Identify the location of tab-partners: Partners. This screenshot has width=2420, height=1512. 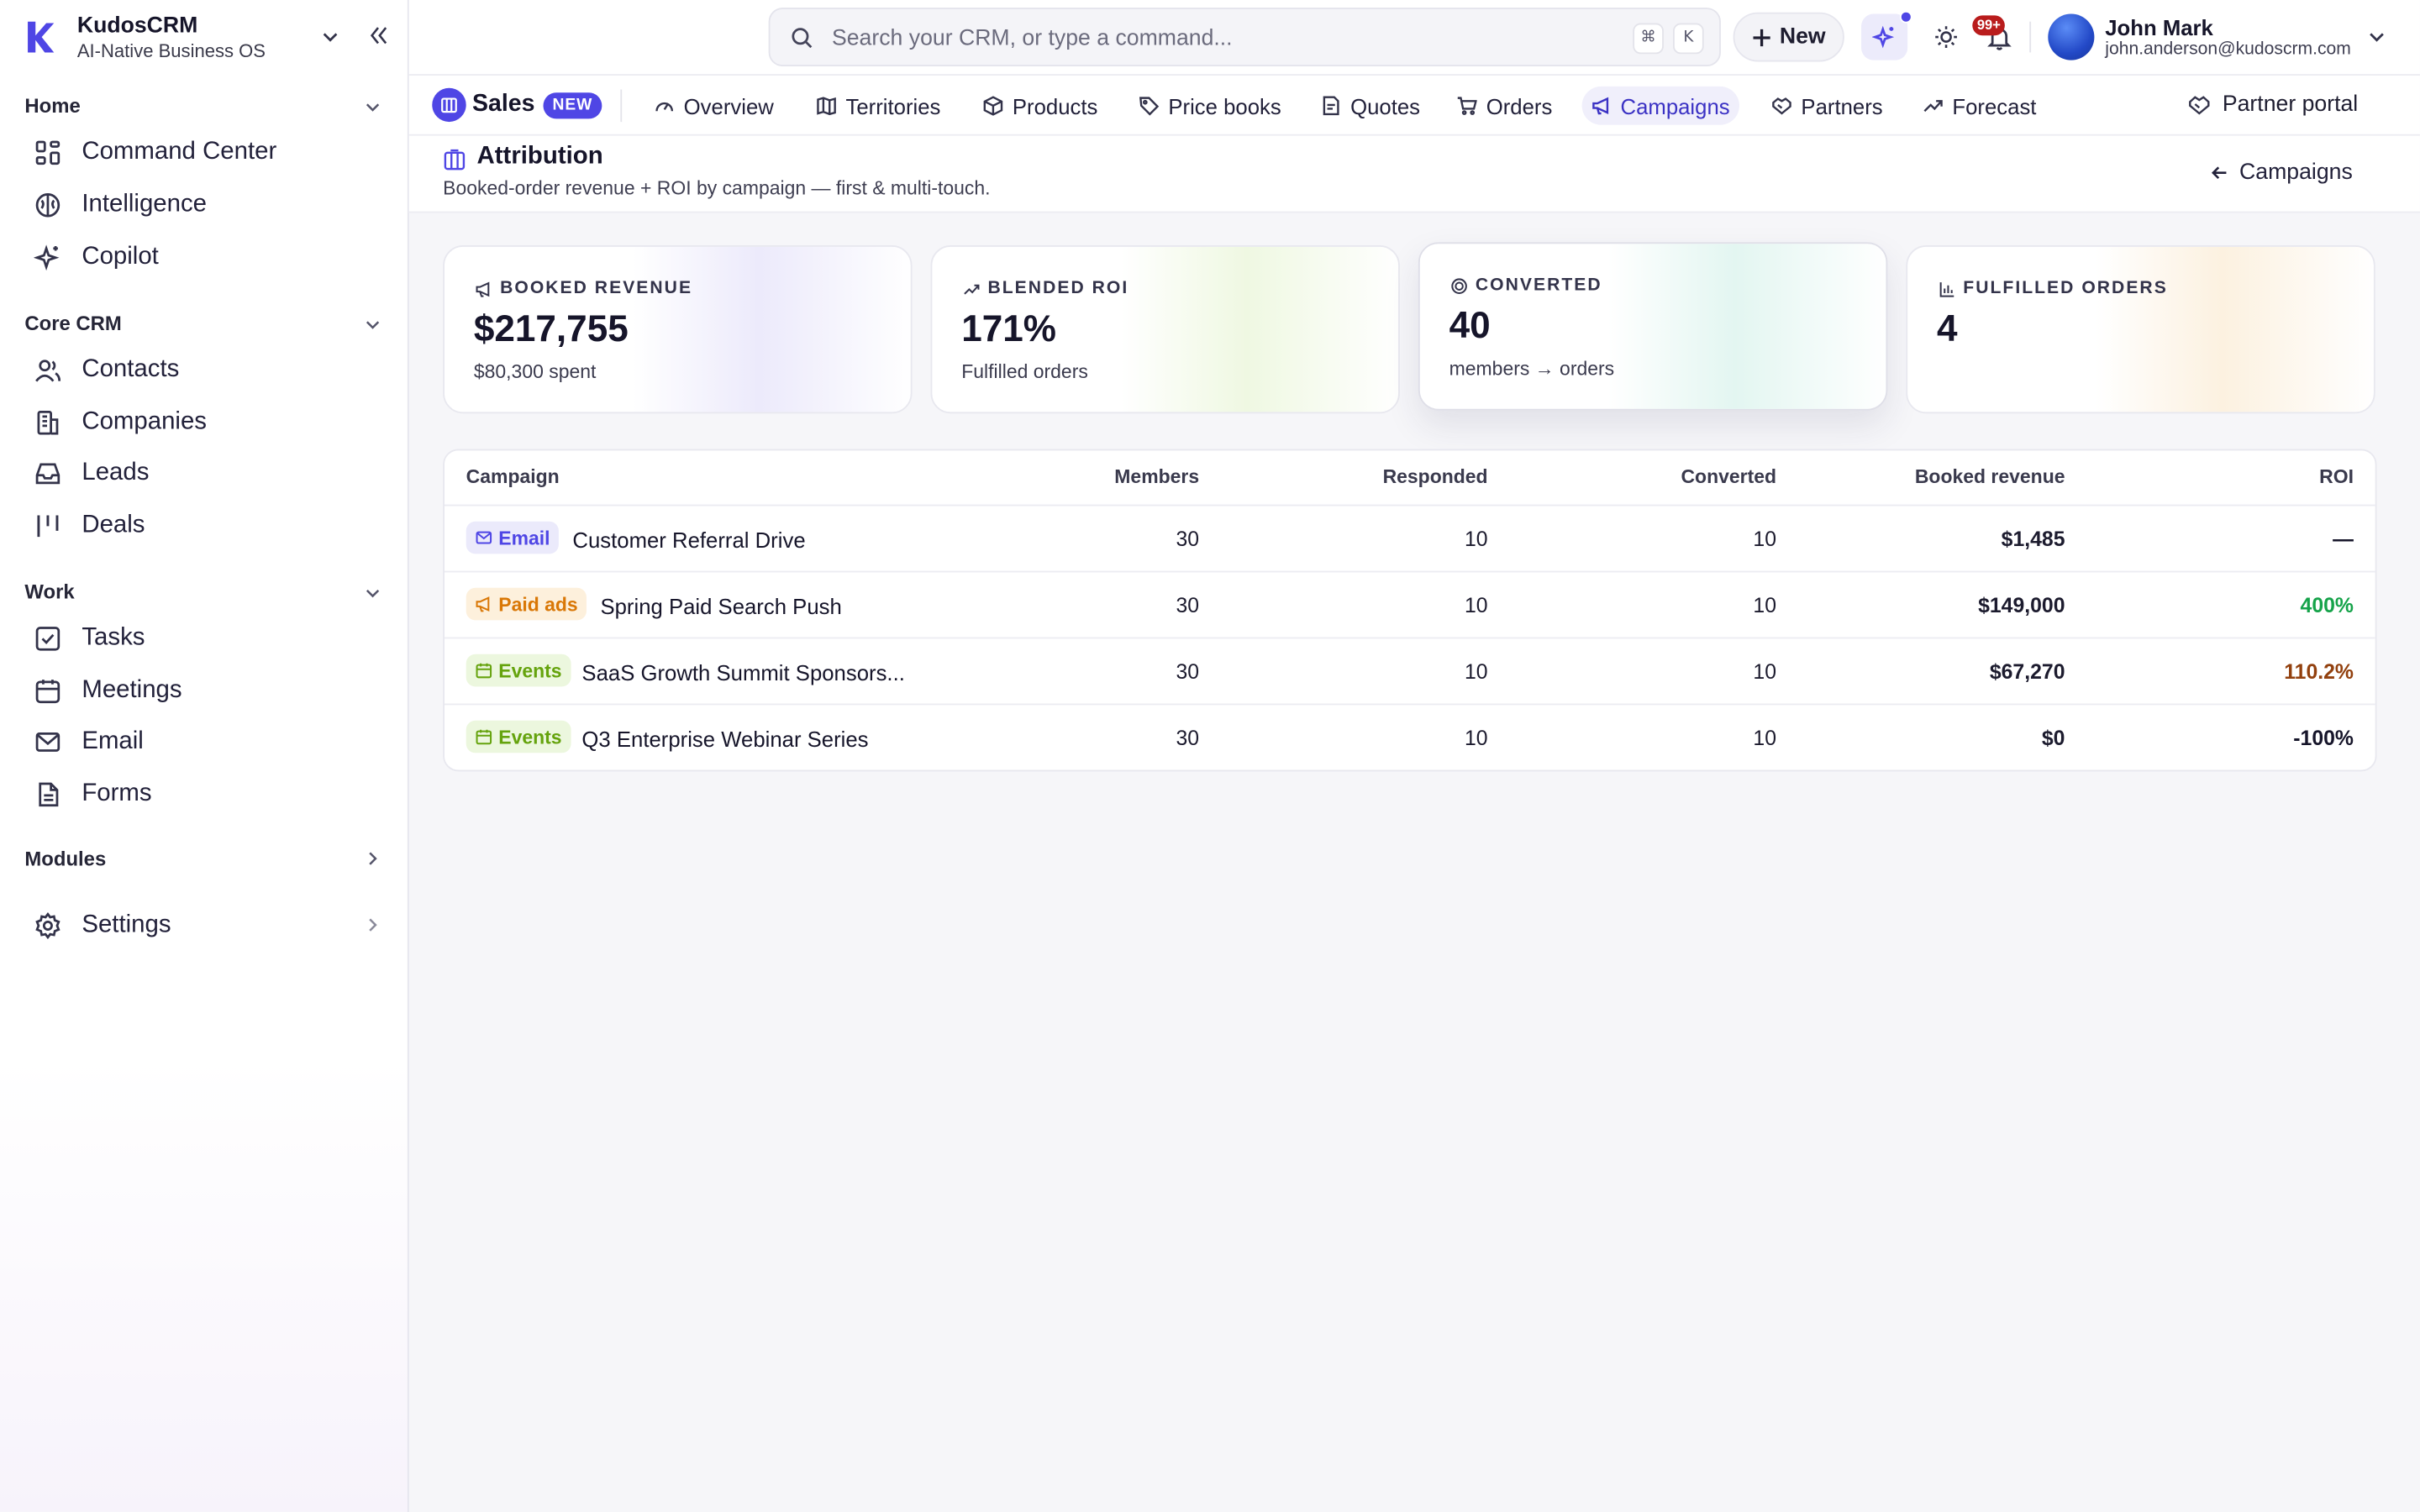
(1827, 106).